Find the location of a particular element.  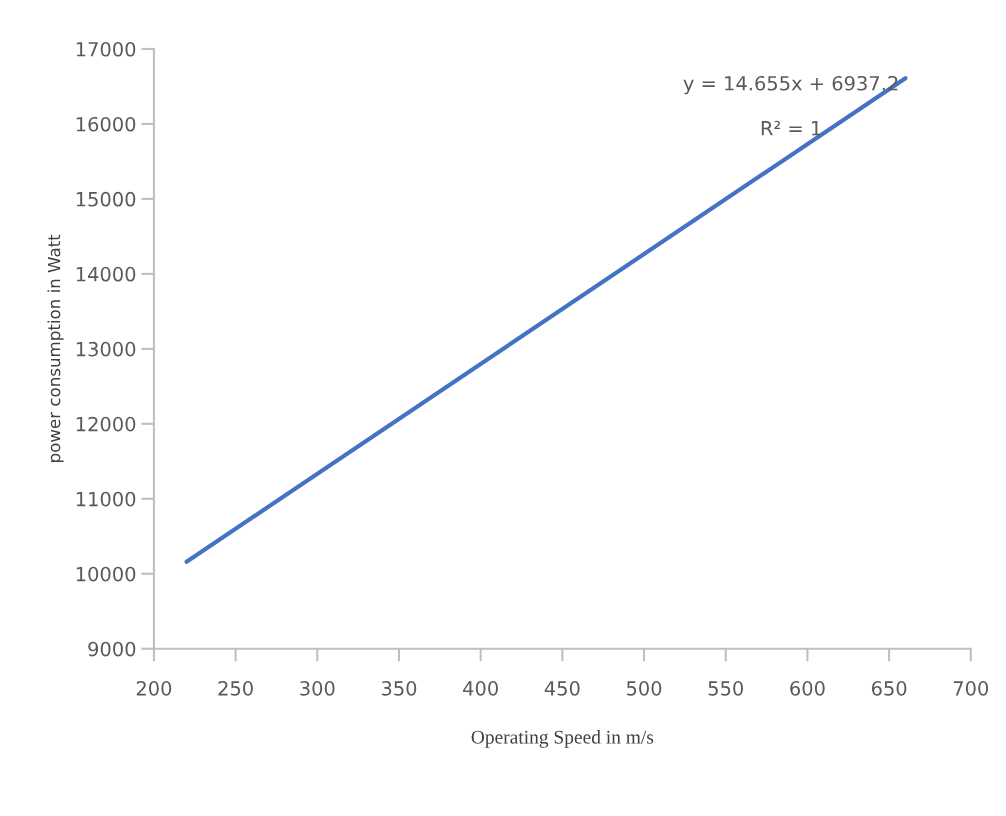

x-tick-label: 400 is located at coordinates (480, 688).